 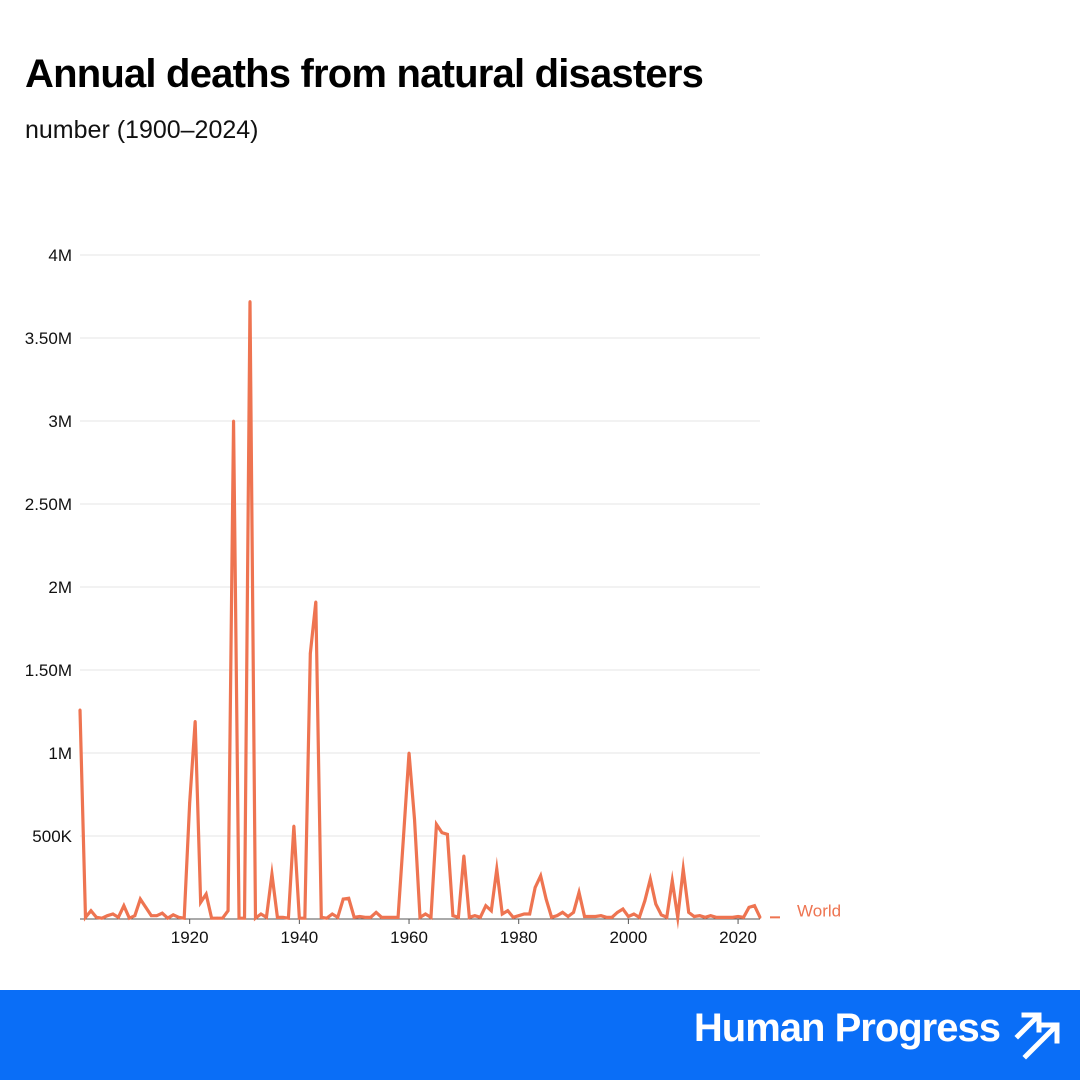 What do you see at coordinates (299, 937) in the screenshot?
I see `x-tick-label: 1940` at bounding box center [299, 937].